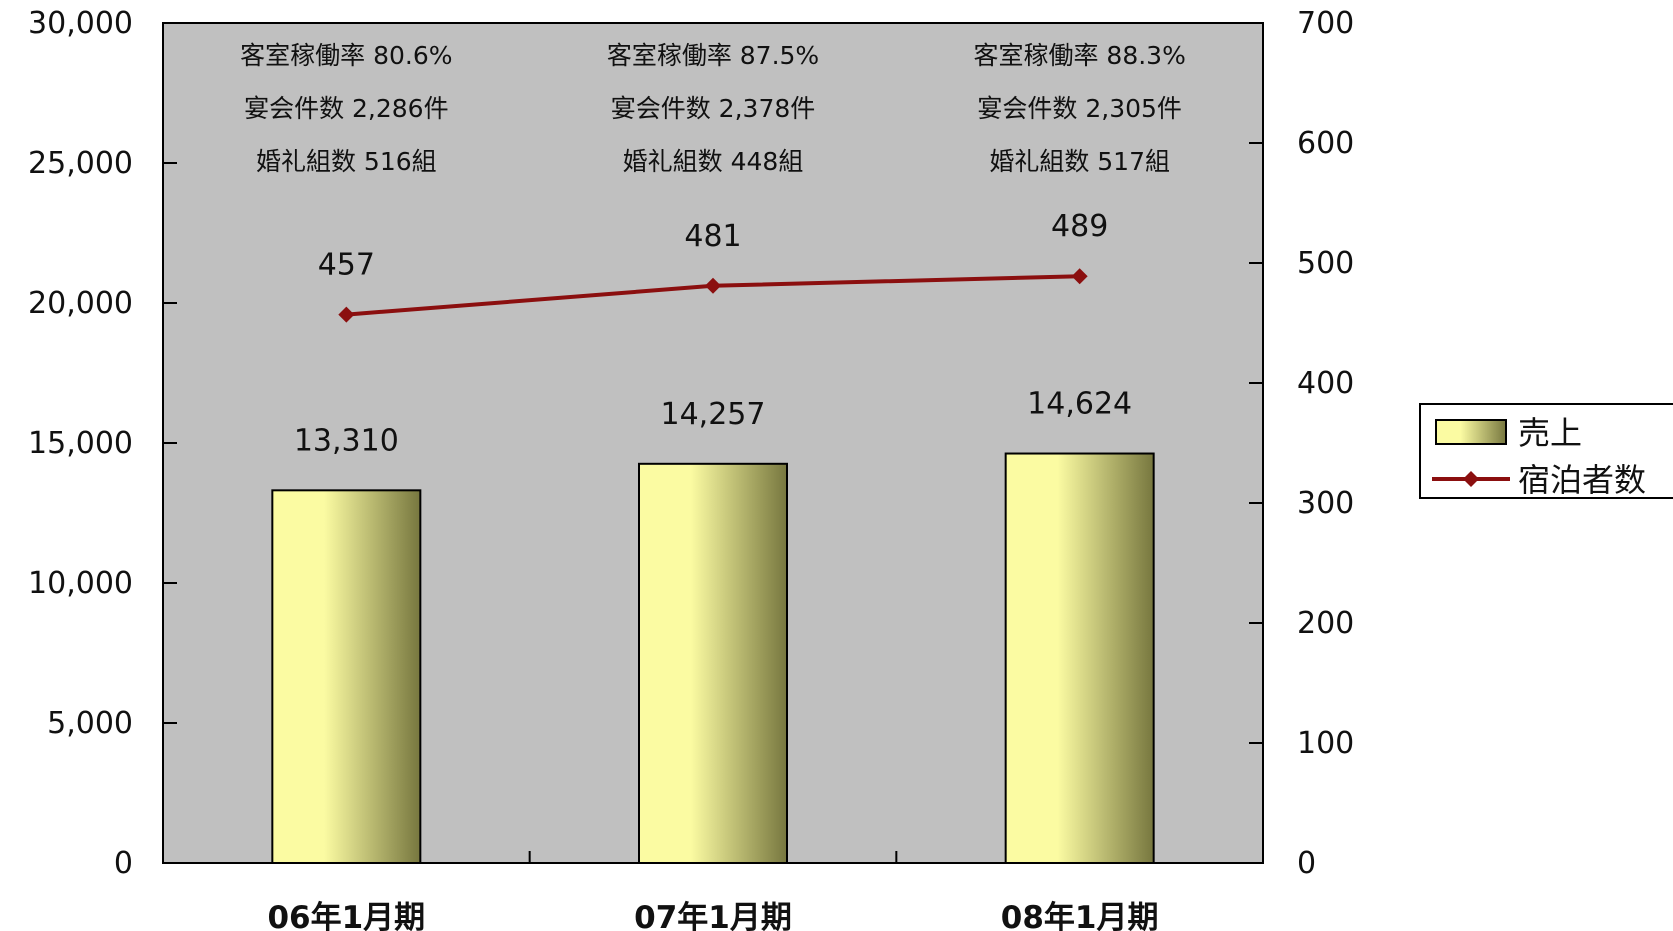 The image size is (1673, 931). Describe the element at coordinates (80, 583) in the screenshot. I see `left-axis-tick-label: 10,000` at that location.